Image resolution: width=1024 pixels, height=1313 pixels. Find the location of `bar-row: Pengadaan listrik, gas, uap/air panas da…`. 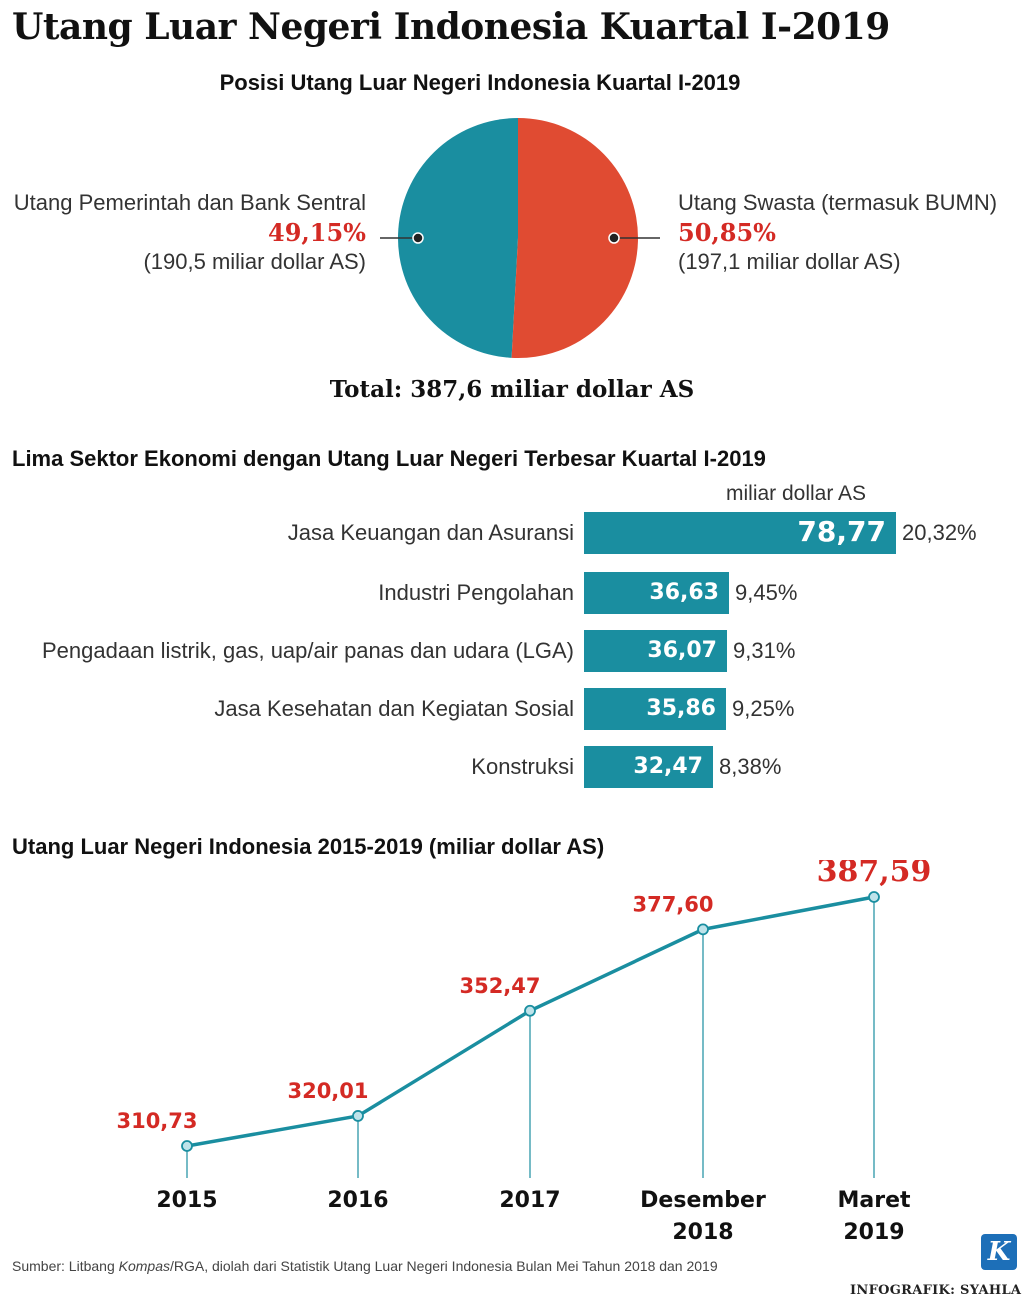

bar-row: Pengadaan listrik, gas, uap/air panas da… is located at coordinates (512, 652).